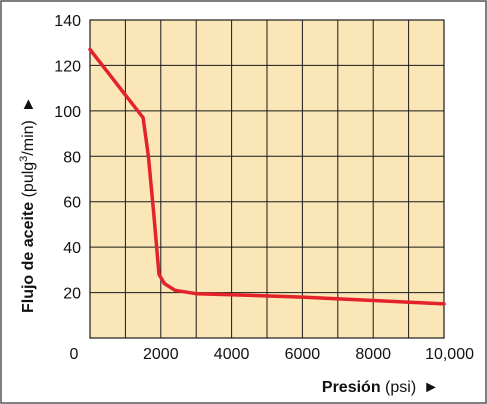  Describe the element at coordinates (303, 354) in the screenshot. I see `x-tick-label: 6000` at that location.